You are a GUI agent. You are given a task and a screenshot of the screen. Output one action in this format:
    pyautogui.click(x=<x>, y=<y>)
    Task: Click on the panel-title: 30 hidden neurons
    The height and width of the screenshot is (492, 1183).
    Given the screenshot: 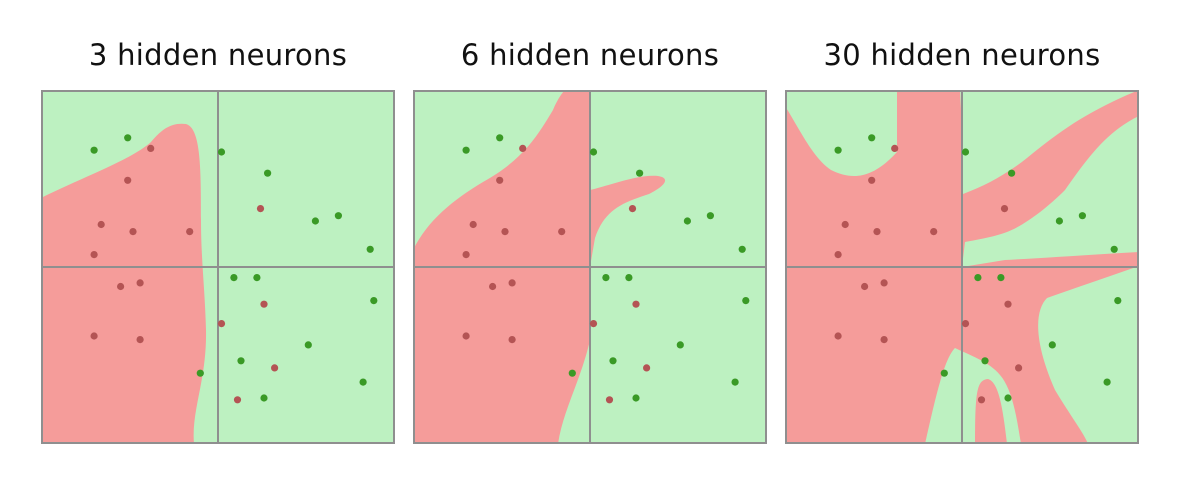 What is the action you would take?
    pyautogui.click(x=962, y=55)
    